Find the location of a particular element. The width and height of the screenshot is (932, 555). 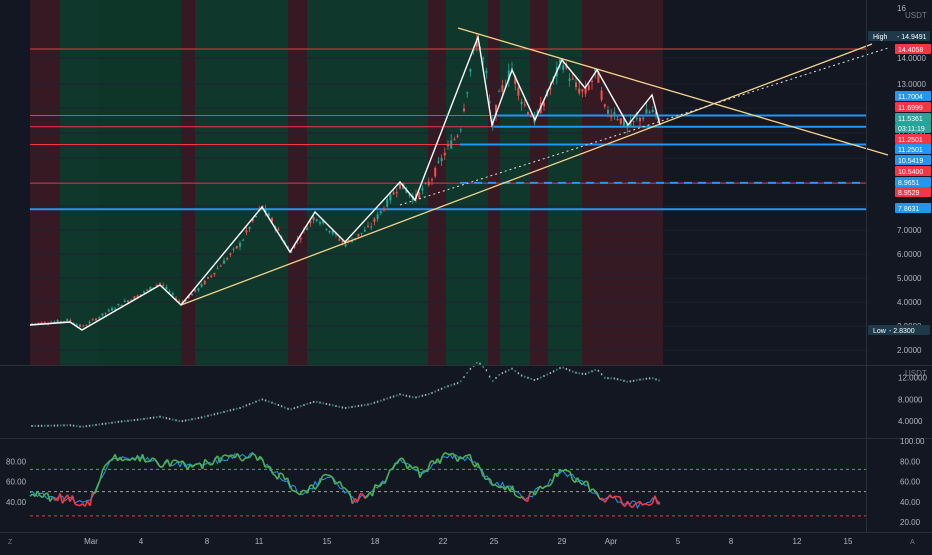

pane3-axis-tick: 100.00 is located at coordinates (912, 441).